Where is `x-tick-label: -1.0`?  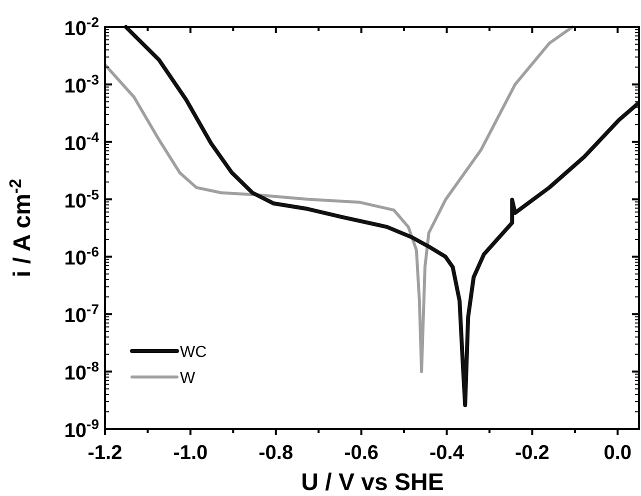 x-tick-label: -1.0 is located at coordinates (190, 453).